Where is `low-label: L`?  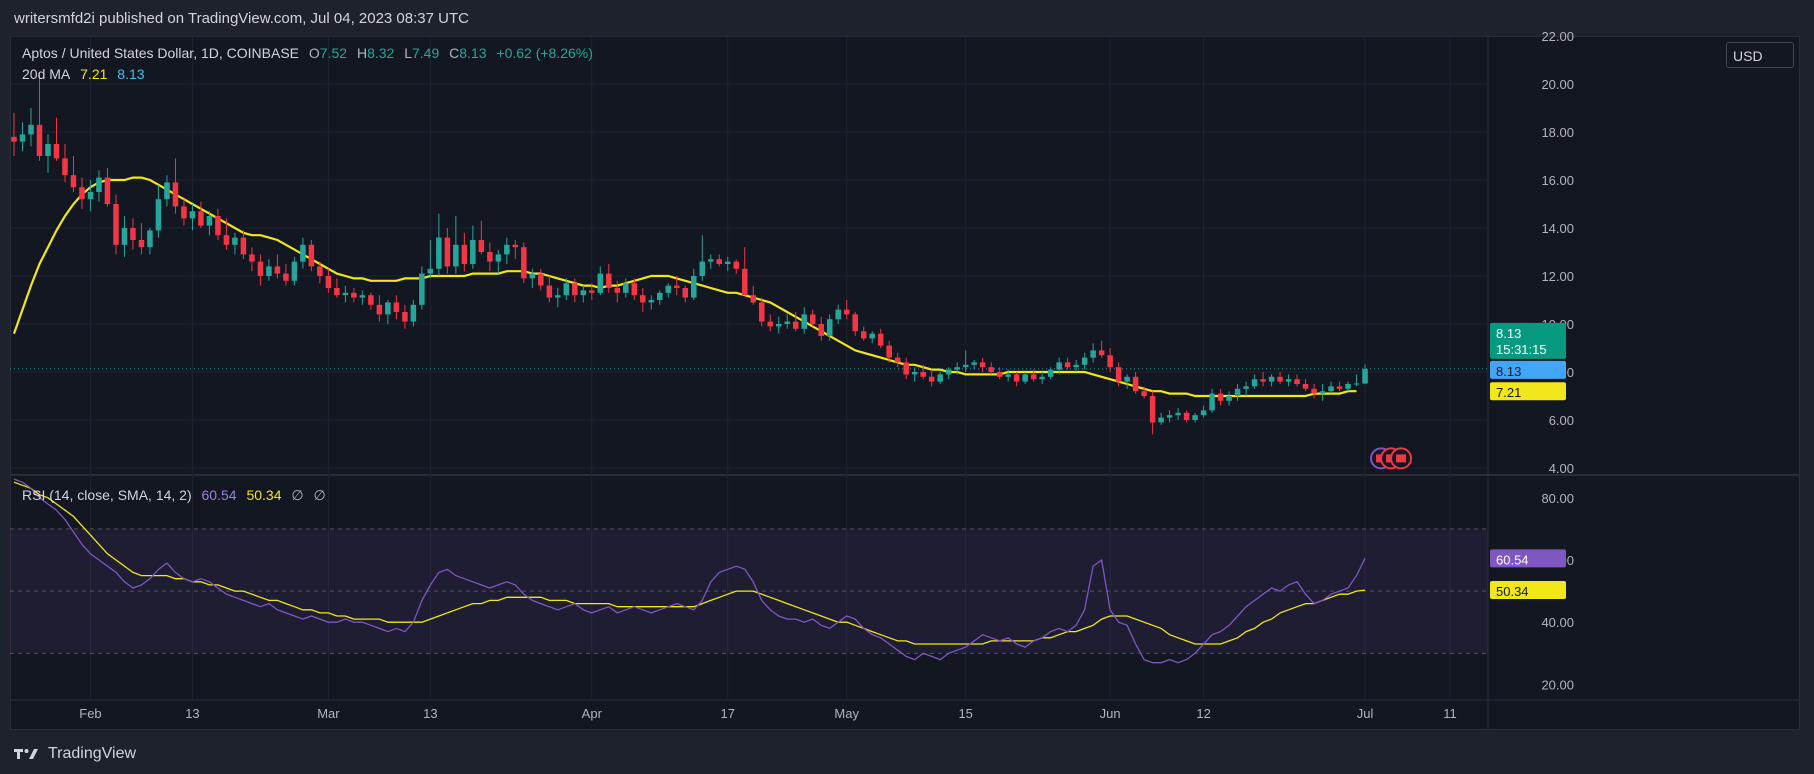
low-label: L is located at coordinates (408, 53).